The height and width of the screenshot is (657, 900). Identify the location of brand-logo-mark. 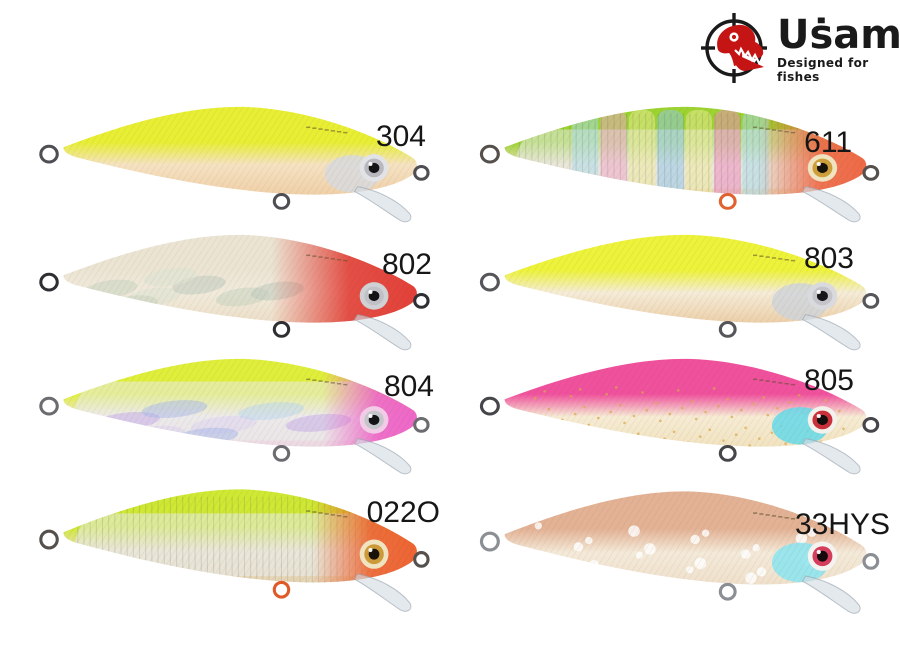
(734, 48).